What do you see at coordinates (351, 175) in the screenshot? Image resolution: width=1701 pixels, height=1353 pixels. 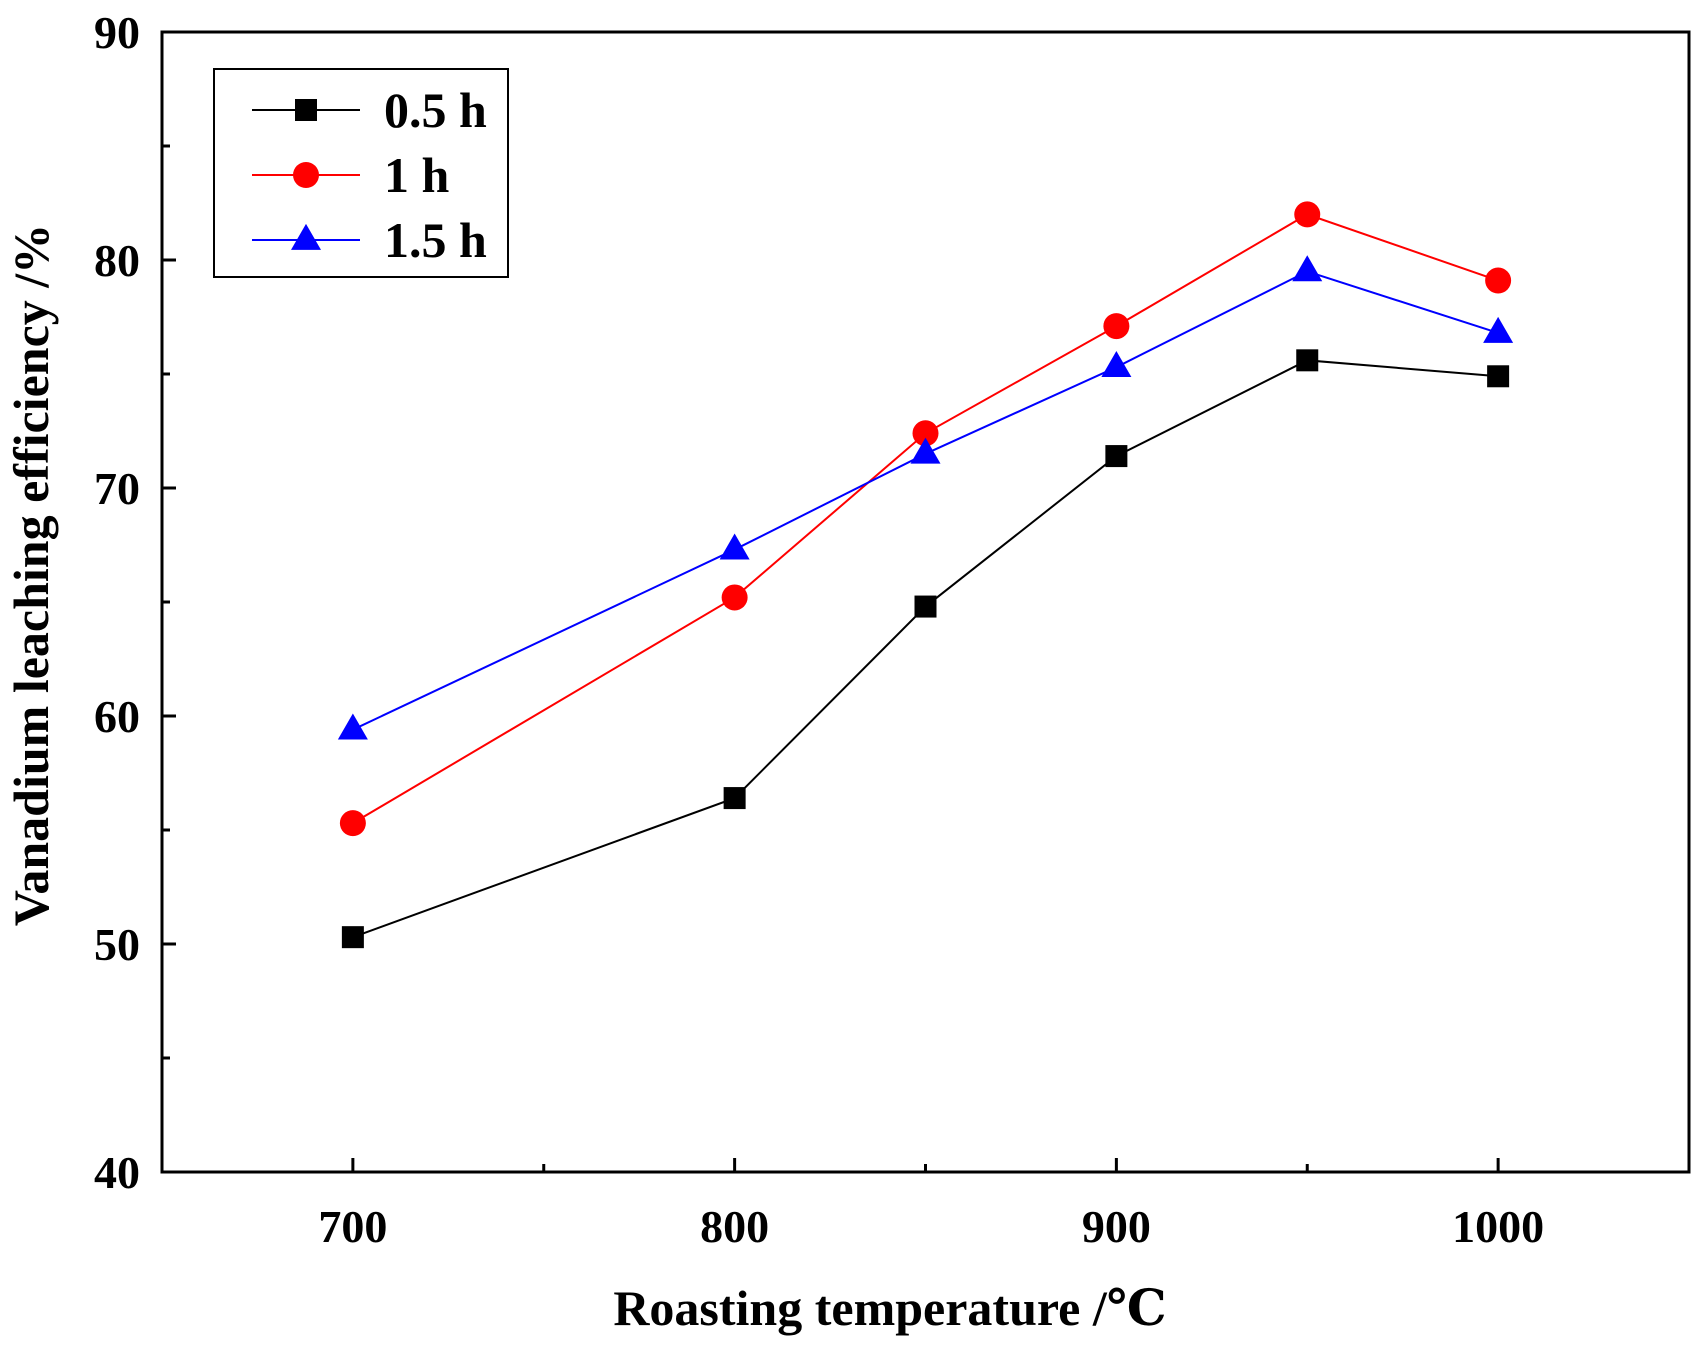 I see `legend-item: 1 h` at bounding box center [351, 175].